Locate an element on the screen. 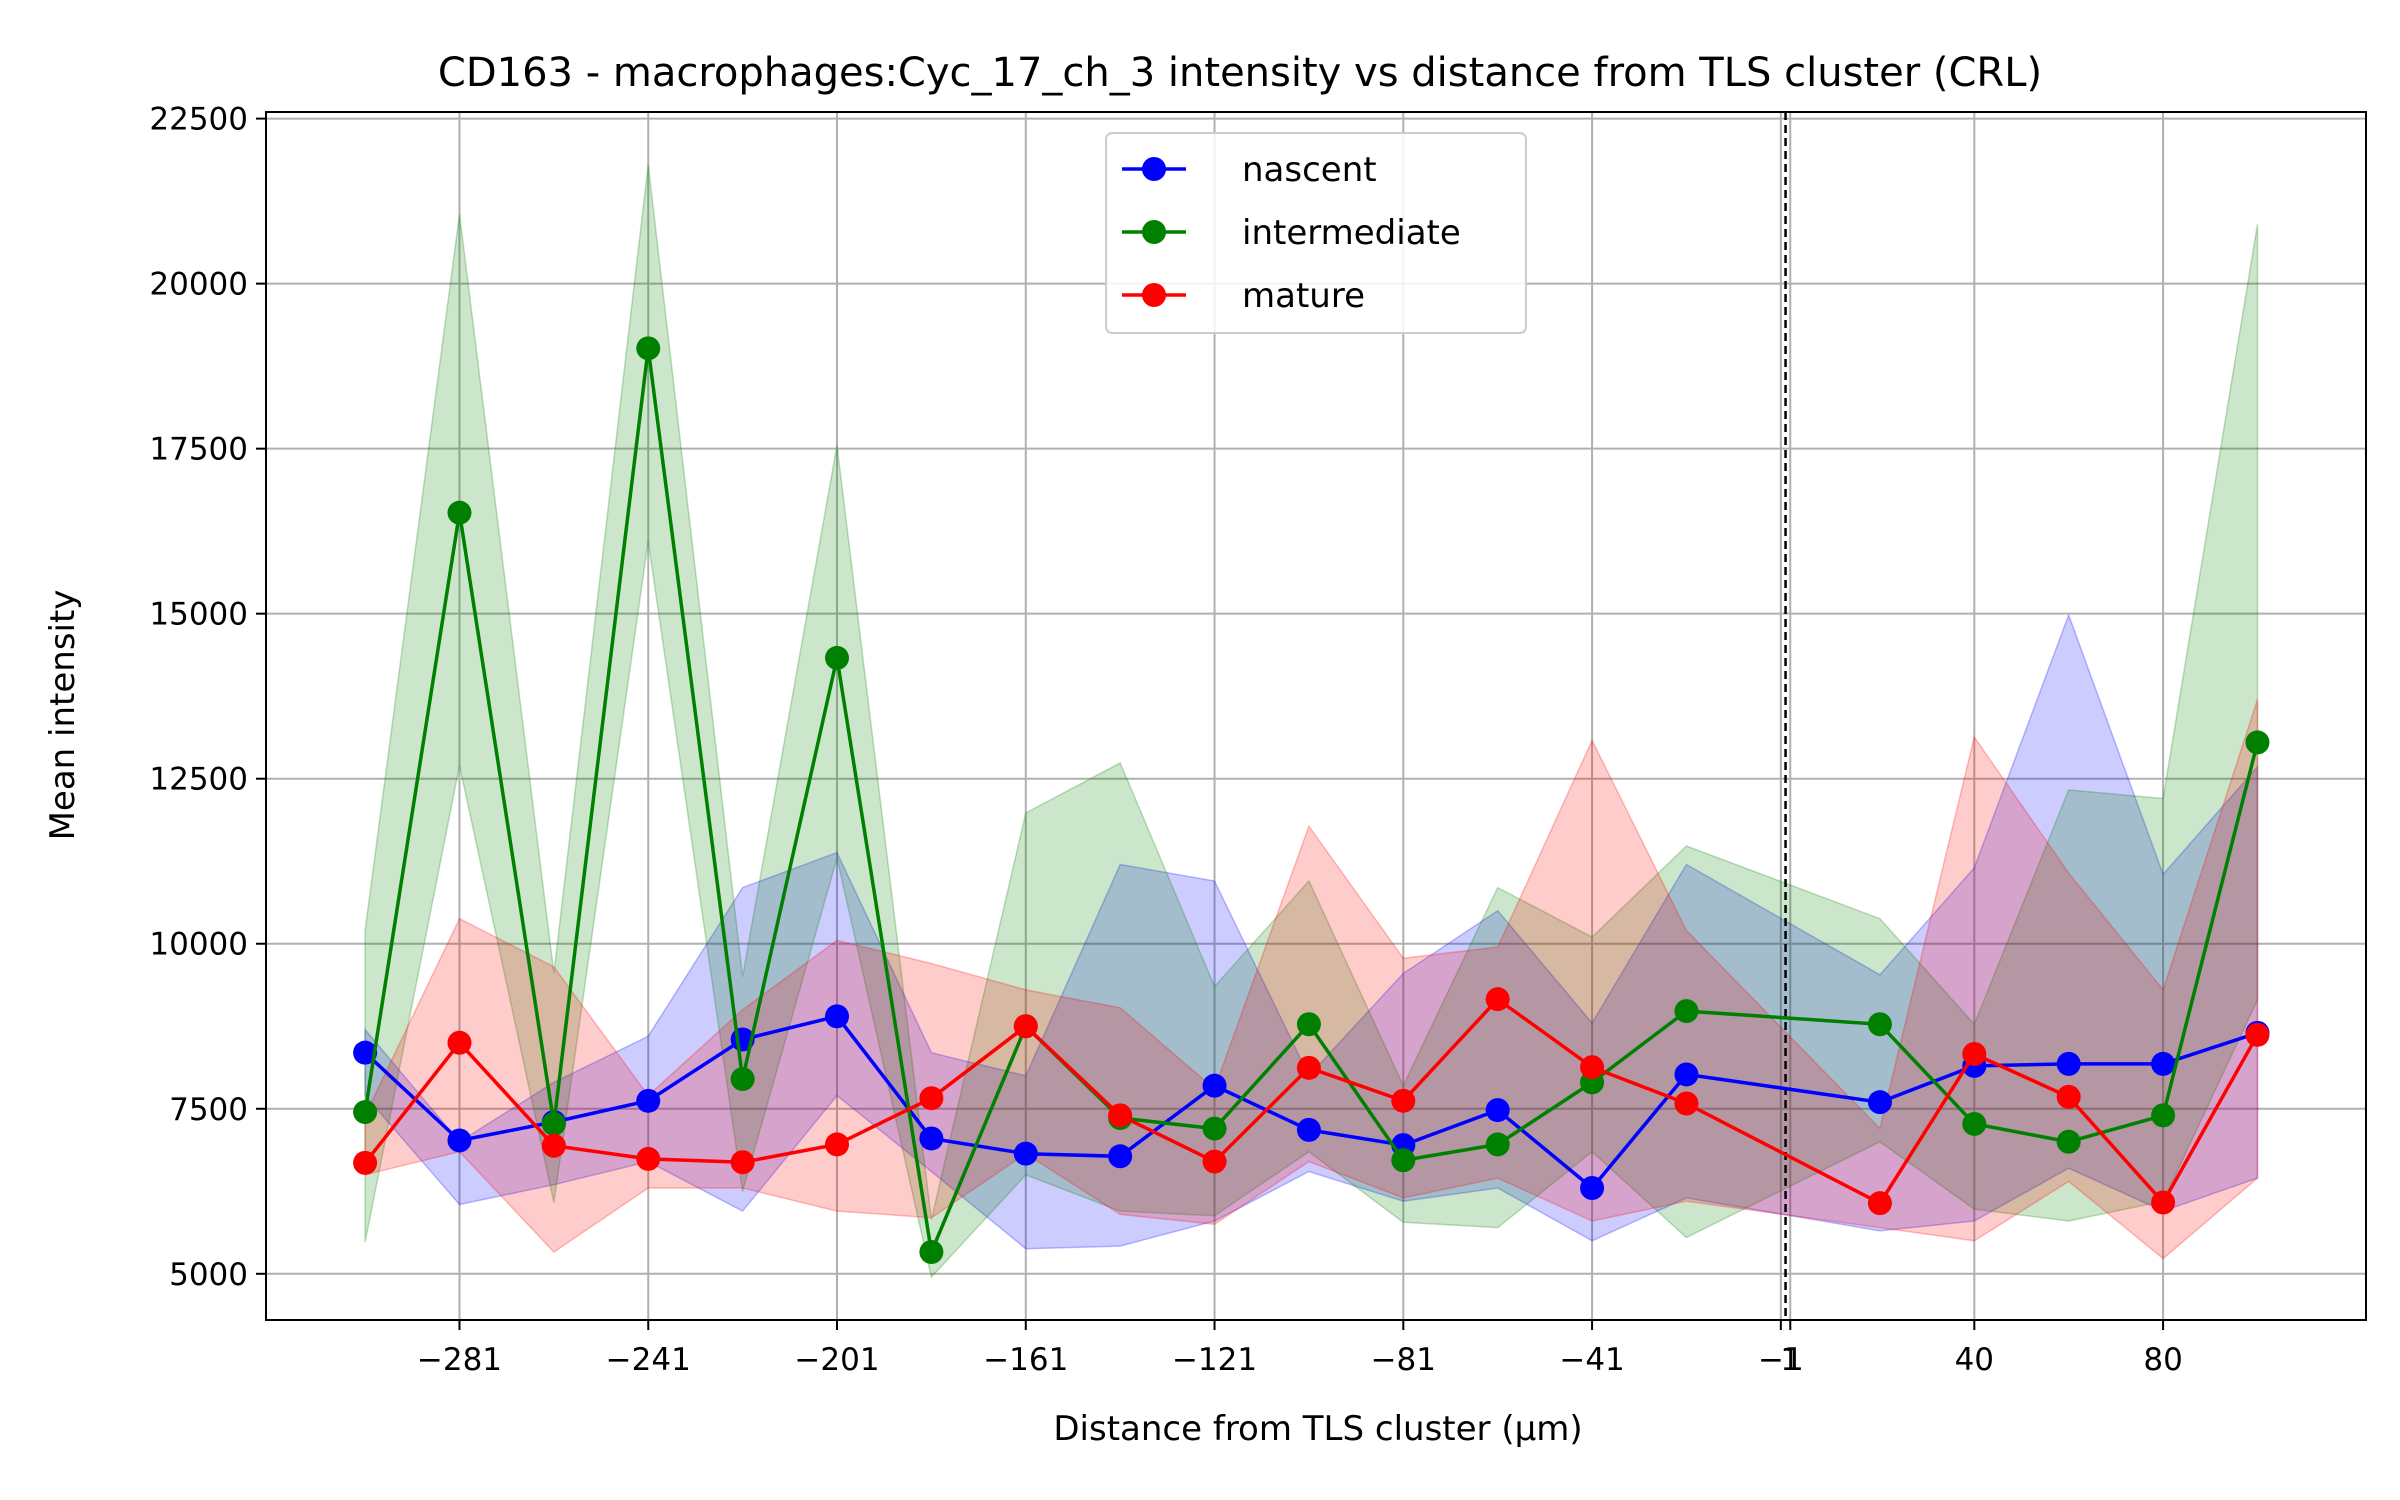 Image resolution: width=2400 pixels, height=1500 pixels. y-tick-label: 20000 is located at coordinates (198, 285).